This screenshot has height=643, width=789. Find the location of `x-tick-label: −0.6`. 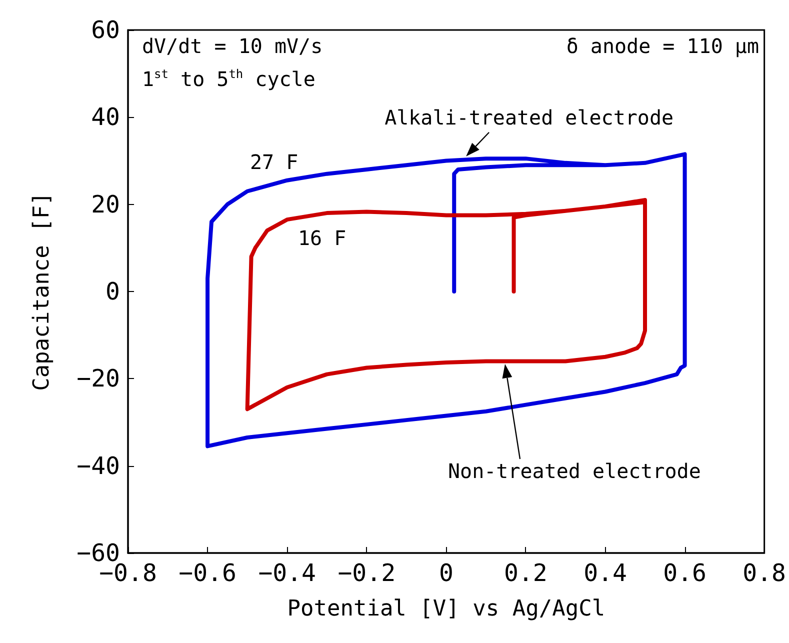

x-tick-label: −0.6 is located at coordinates (207, 573).